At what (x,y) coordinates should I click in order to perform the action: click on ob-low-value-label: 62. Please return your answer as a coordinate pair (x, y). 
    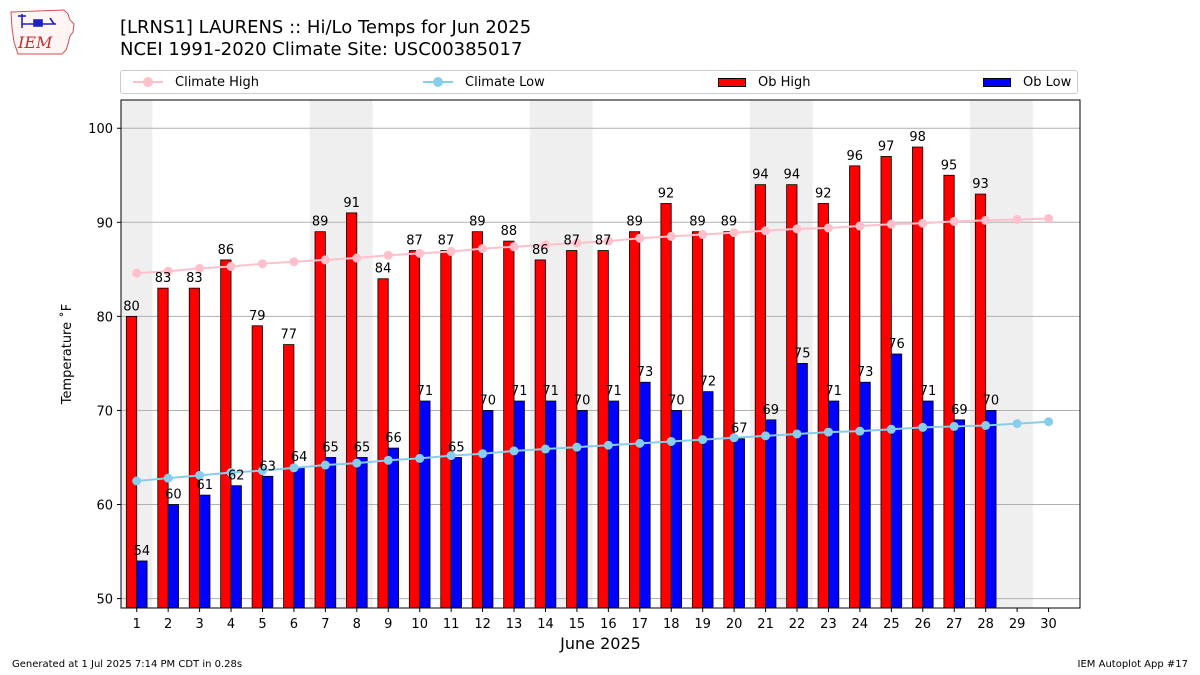
    Looking at the image, I should click on (236, 476).